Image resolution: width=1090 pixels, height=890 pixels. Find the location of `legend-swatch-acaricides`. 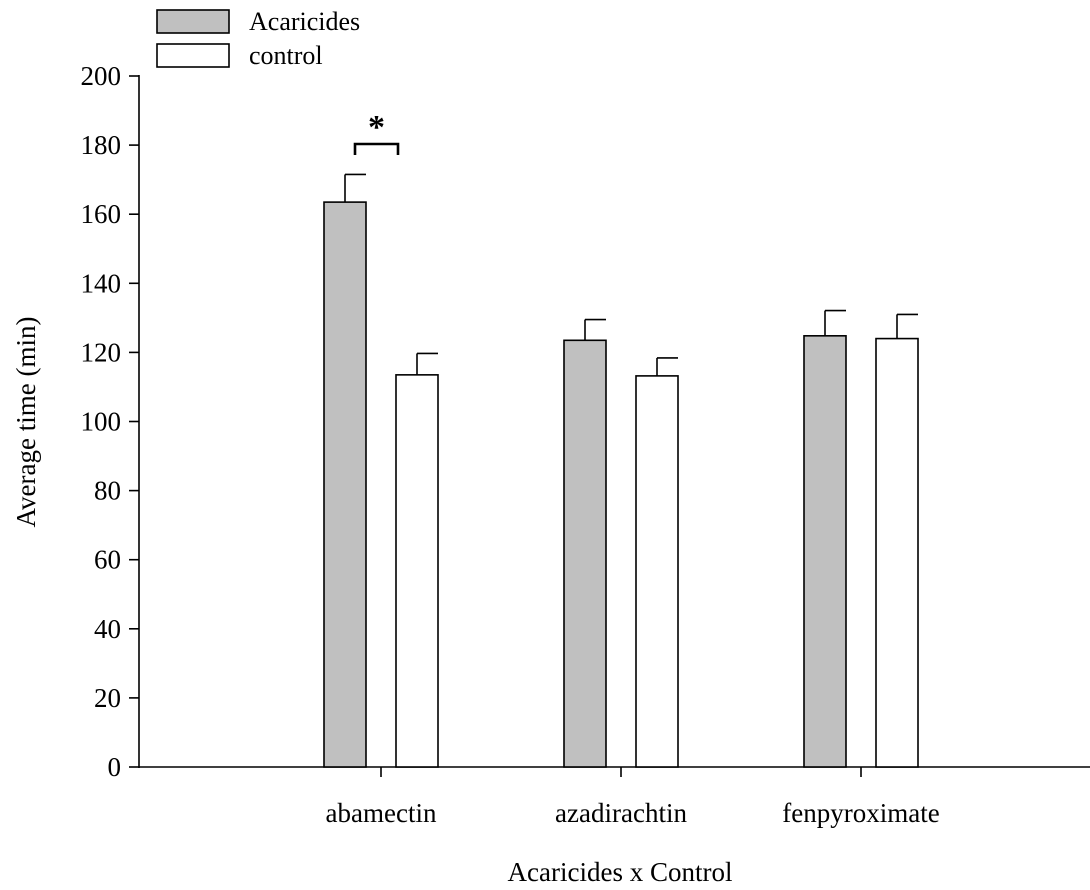

legend-swatch-acaricides is located at coordinates (193, 21).